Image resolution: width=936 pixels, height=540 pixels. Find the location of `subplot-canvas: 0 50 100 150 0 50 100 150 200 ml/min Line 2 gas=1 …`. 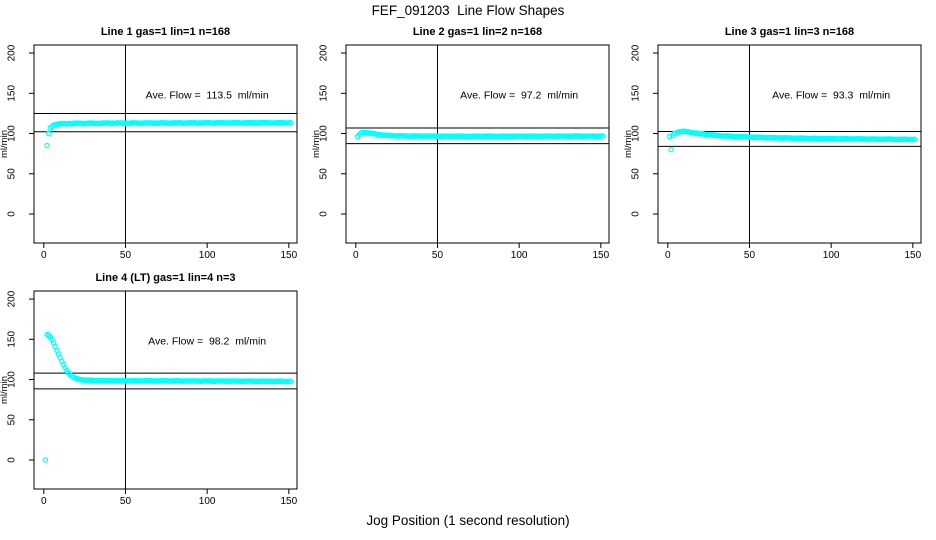

subplot-canvas: 0 50 100 150 0 50 100 150 200 ml/min Line 2 gas=1 … is located at coordinates (460, 143).